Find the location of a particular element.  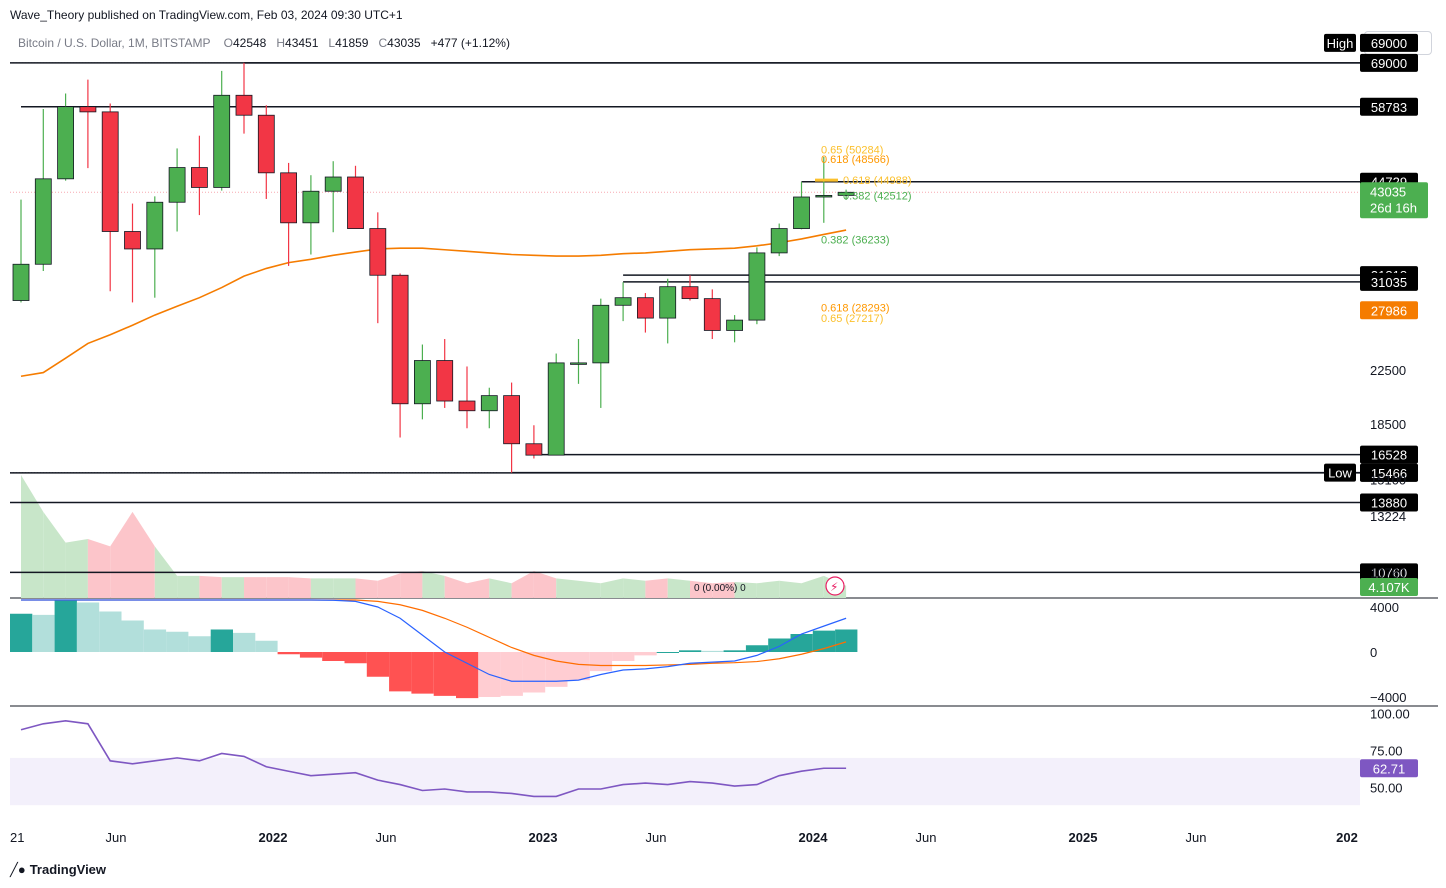

rsi-tick-label: 50.00 is located at coordinates (1386, 788).